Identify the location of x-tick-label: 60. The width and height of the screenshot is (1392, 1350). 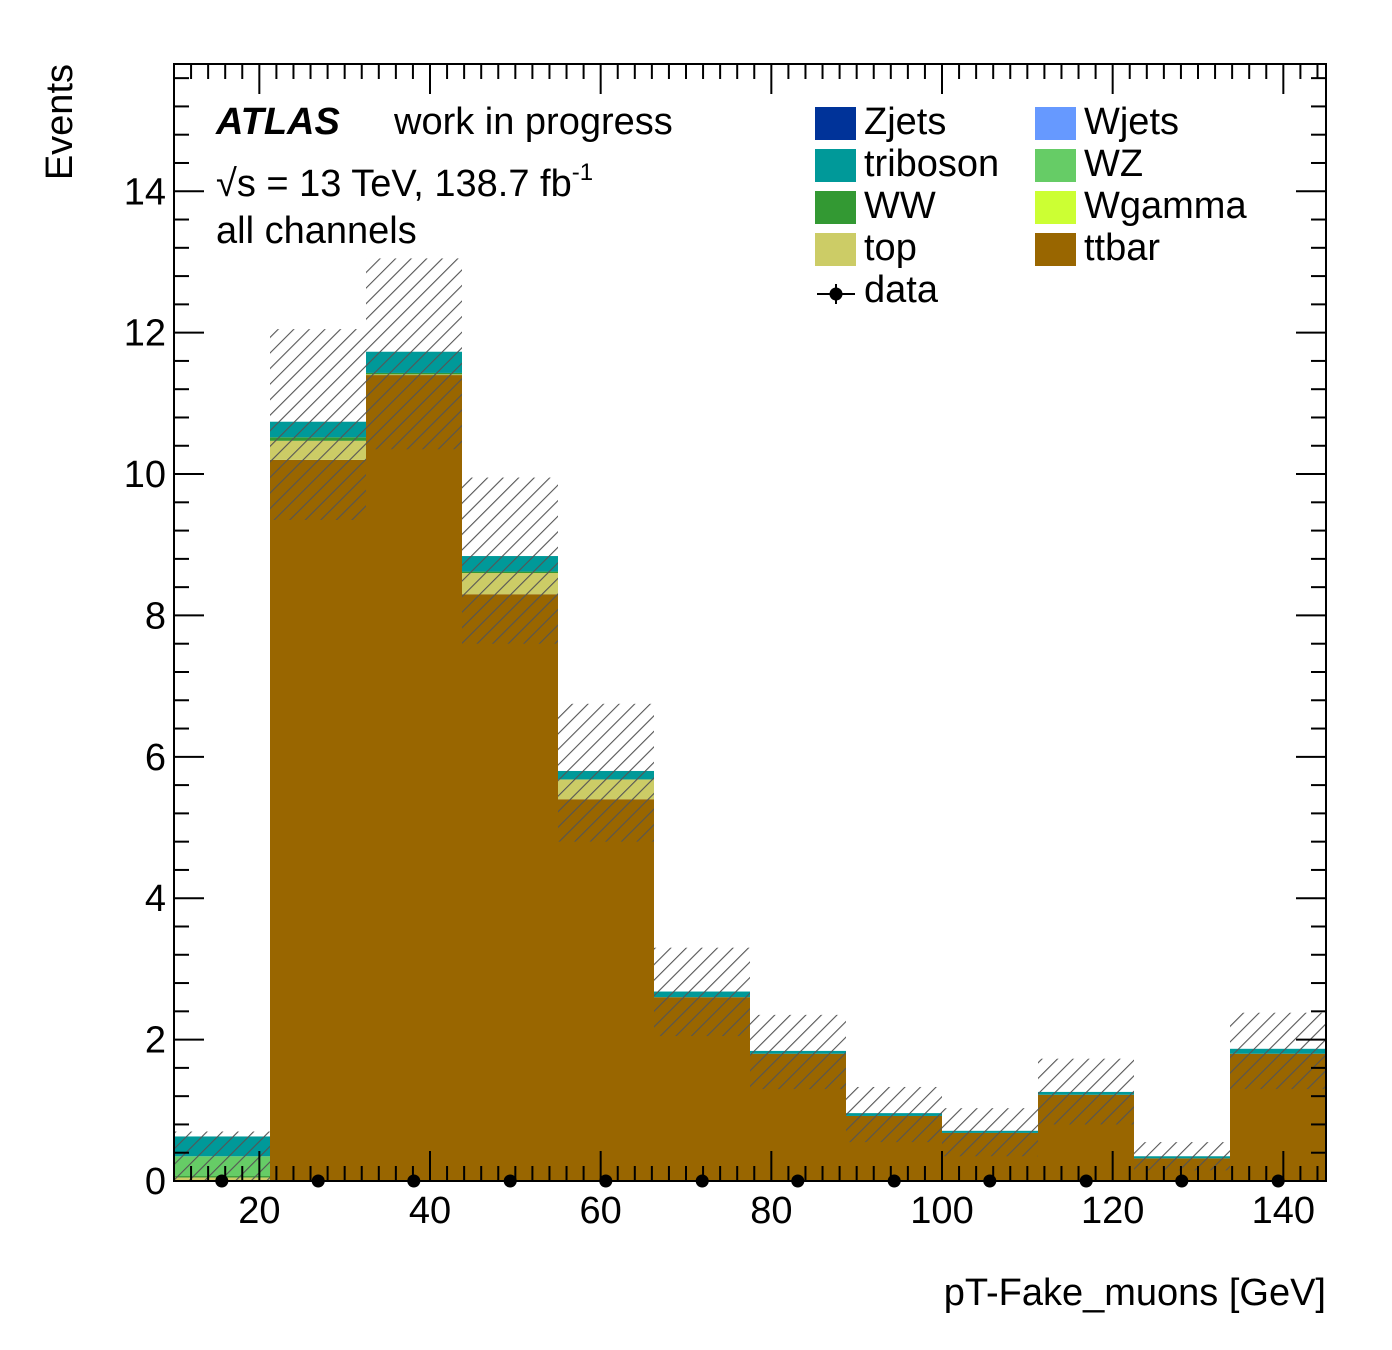
(601, 1211).